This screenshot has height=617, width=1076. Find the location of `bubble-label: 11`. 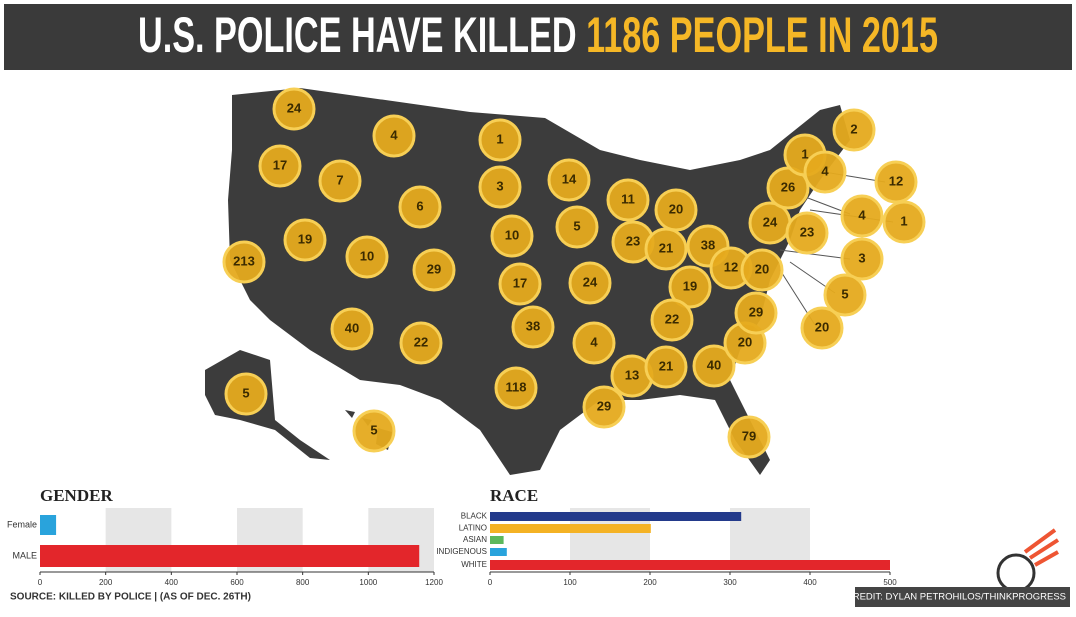

bubble-label: 11 is located at coordinates (628, 198).